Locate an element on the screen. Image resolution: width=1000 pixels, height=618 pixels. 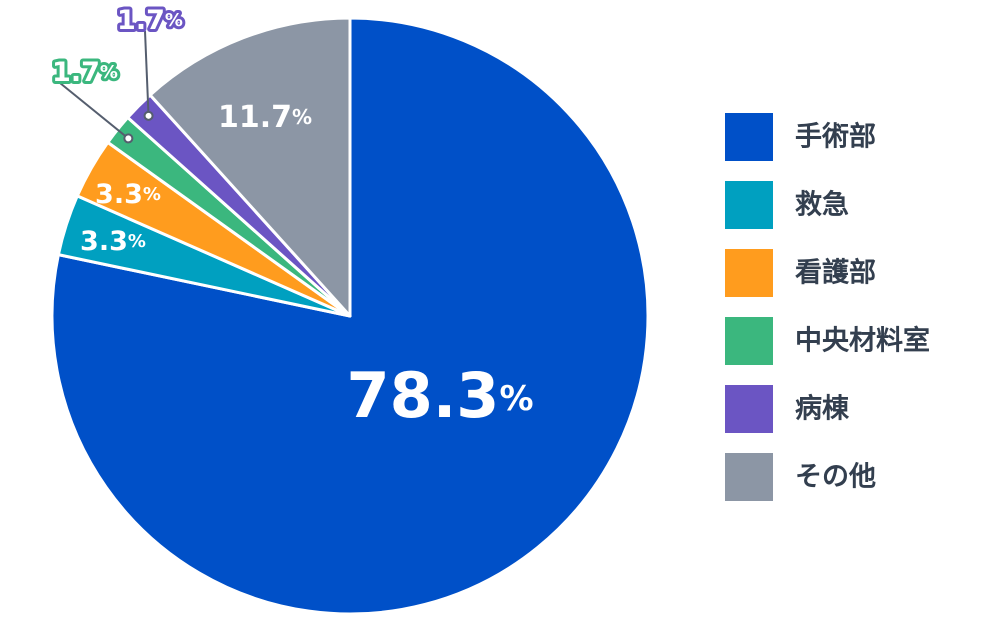
slice-3-label-value: 1.7 is located at coordinates (76, 72).